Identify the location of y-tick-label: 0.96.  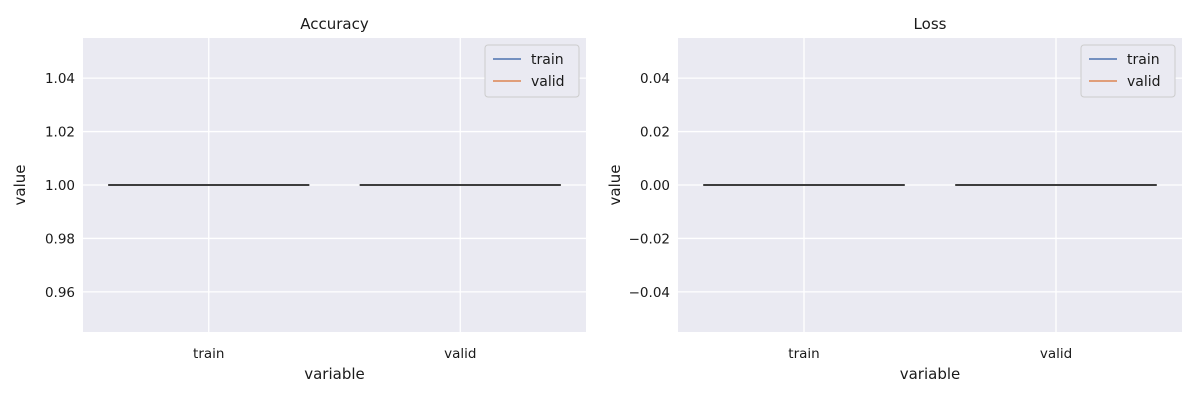
(60, 293).